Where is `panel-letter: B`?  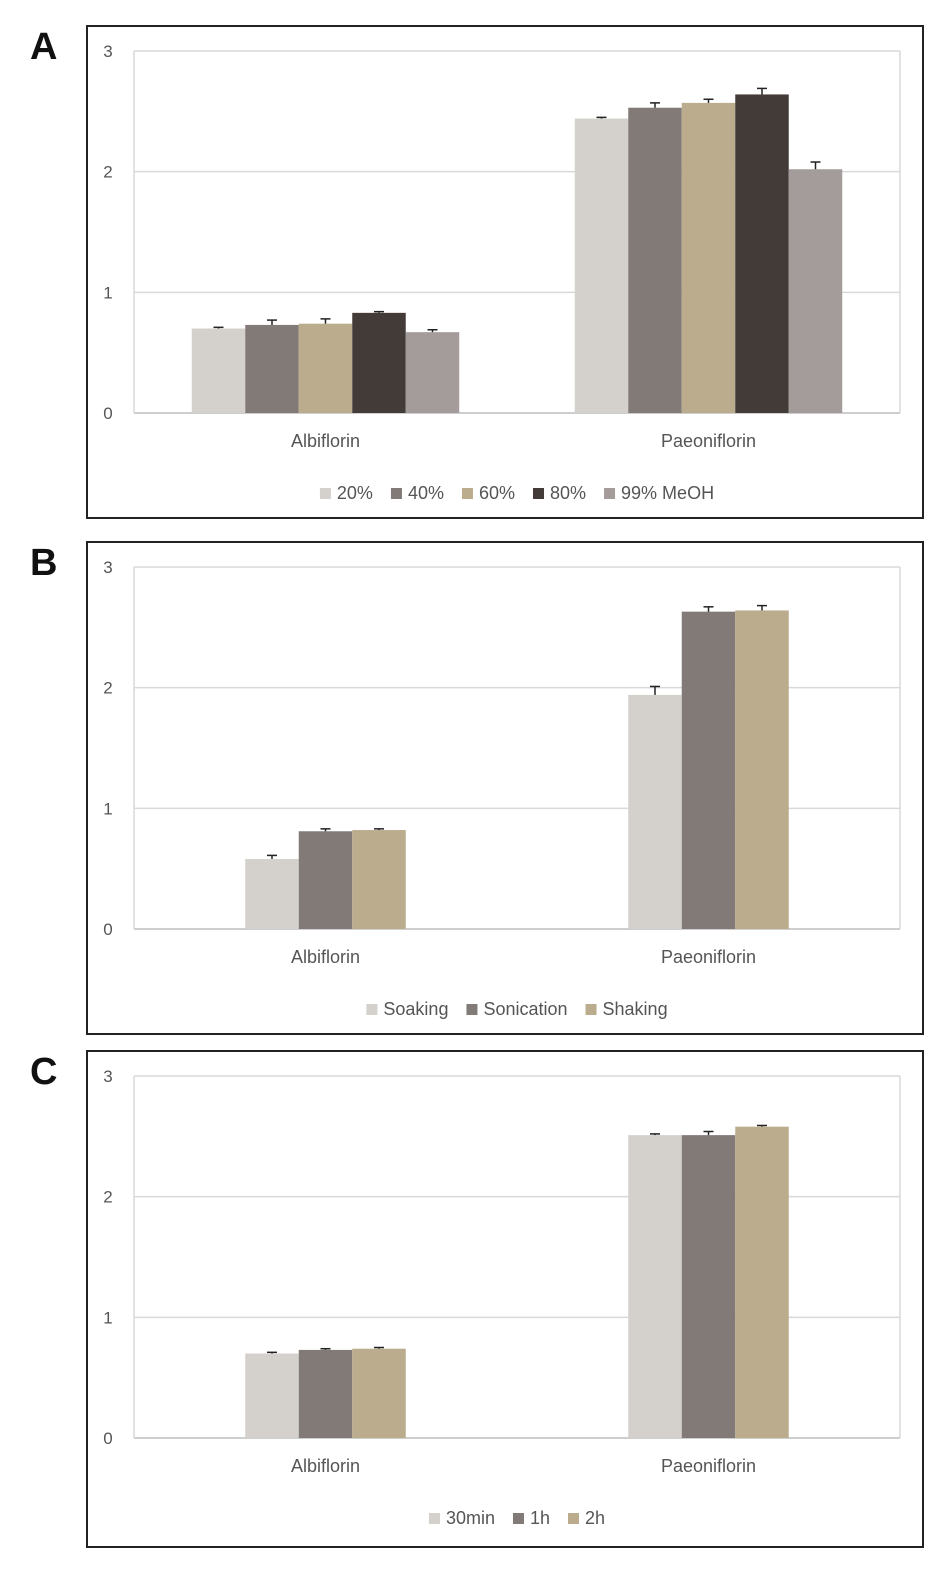 panel-letter: B is located at coordinates (44, 563).